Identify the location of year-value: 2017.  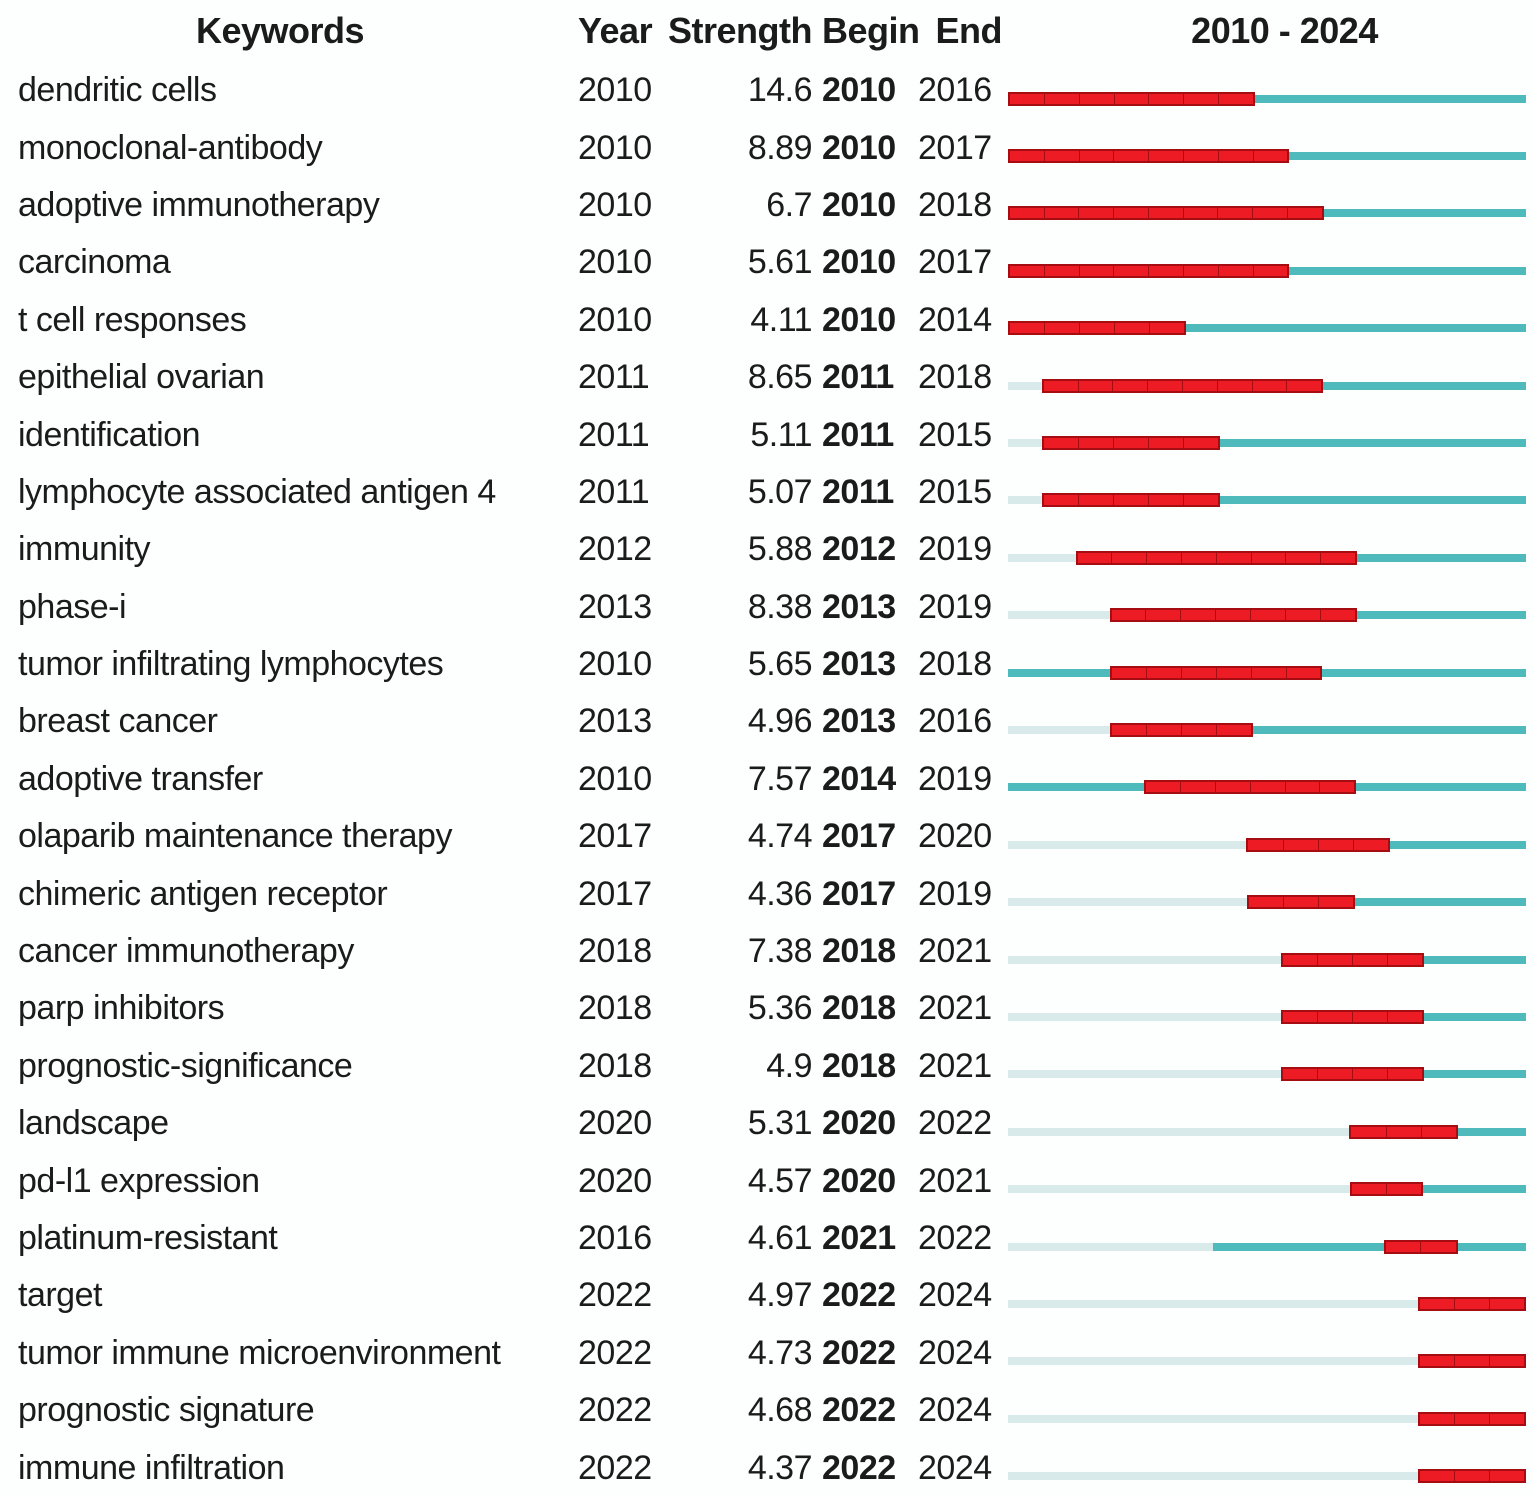
(615, 836).